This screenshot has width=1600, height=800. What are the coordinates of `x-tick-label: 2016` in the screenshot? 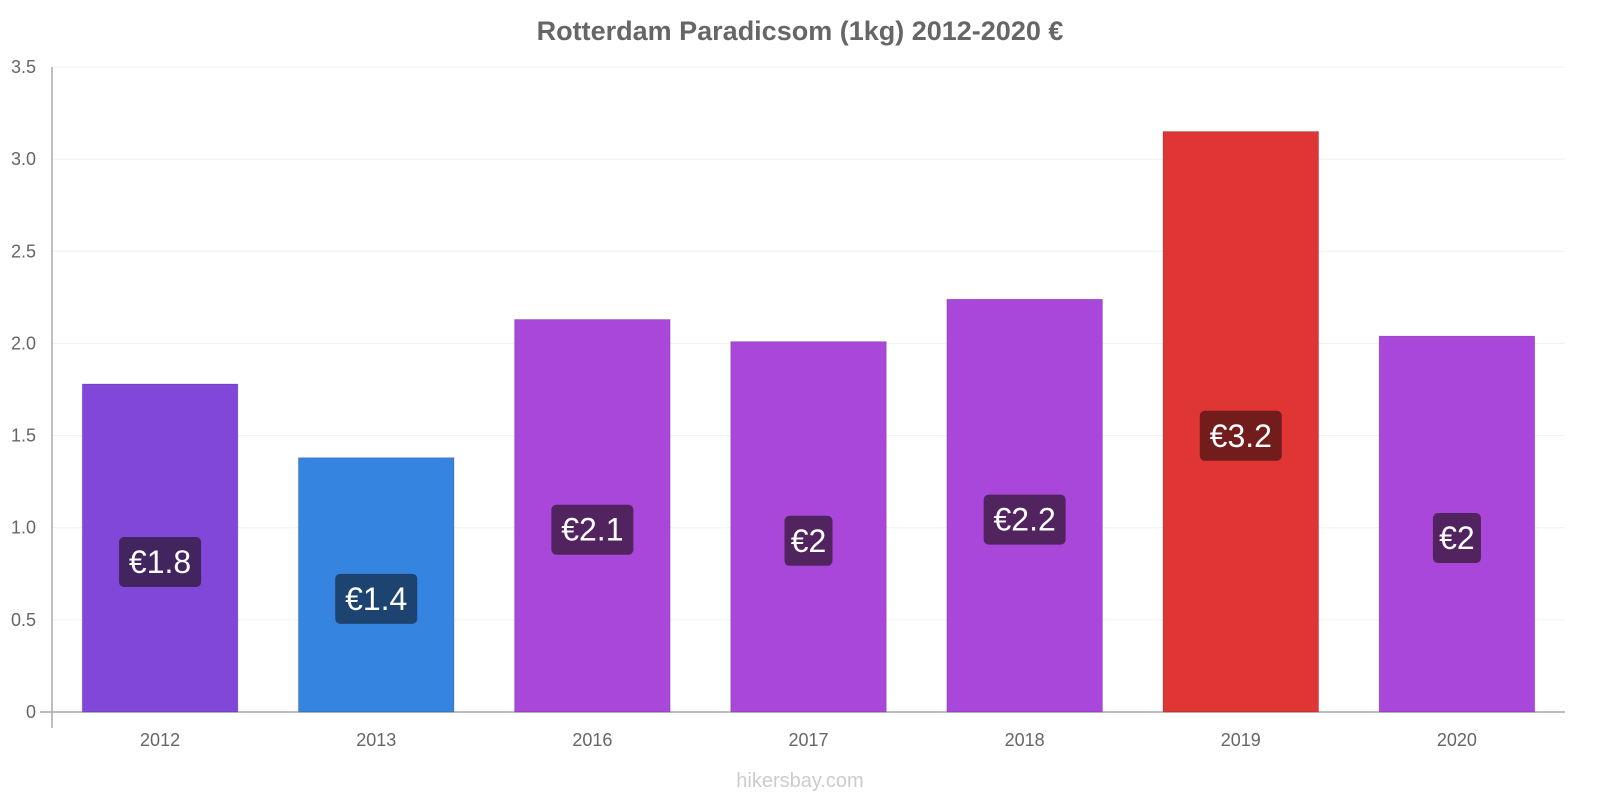 It's located at (592, 740).